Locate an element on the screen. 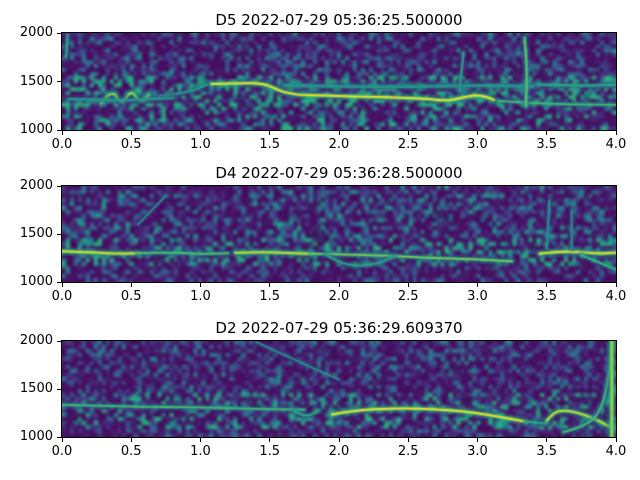 The image size is (640, 480). subplot-d5-title: D5 2022-07-29 05:36:25.500000 is located at coordinates (339, 20).